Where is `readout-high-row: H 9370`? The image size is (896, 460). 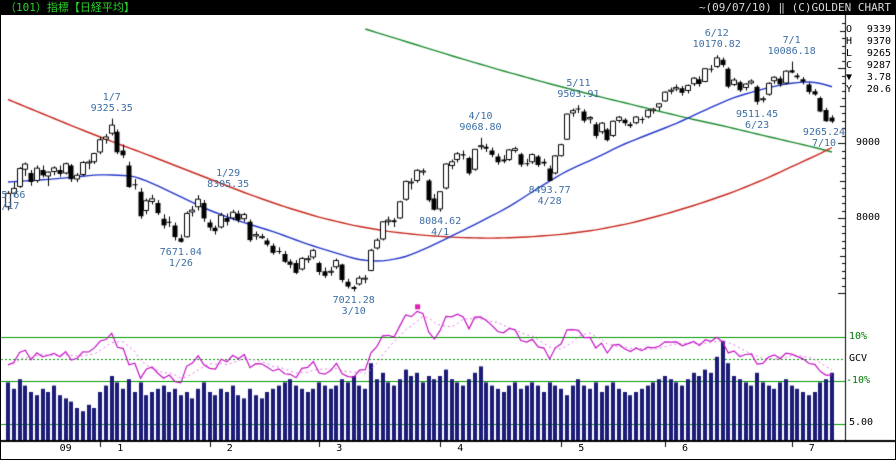 readout-high-row: H 9370 is located at coordinates (868, 42).